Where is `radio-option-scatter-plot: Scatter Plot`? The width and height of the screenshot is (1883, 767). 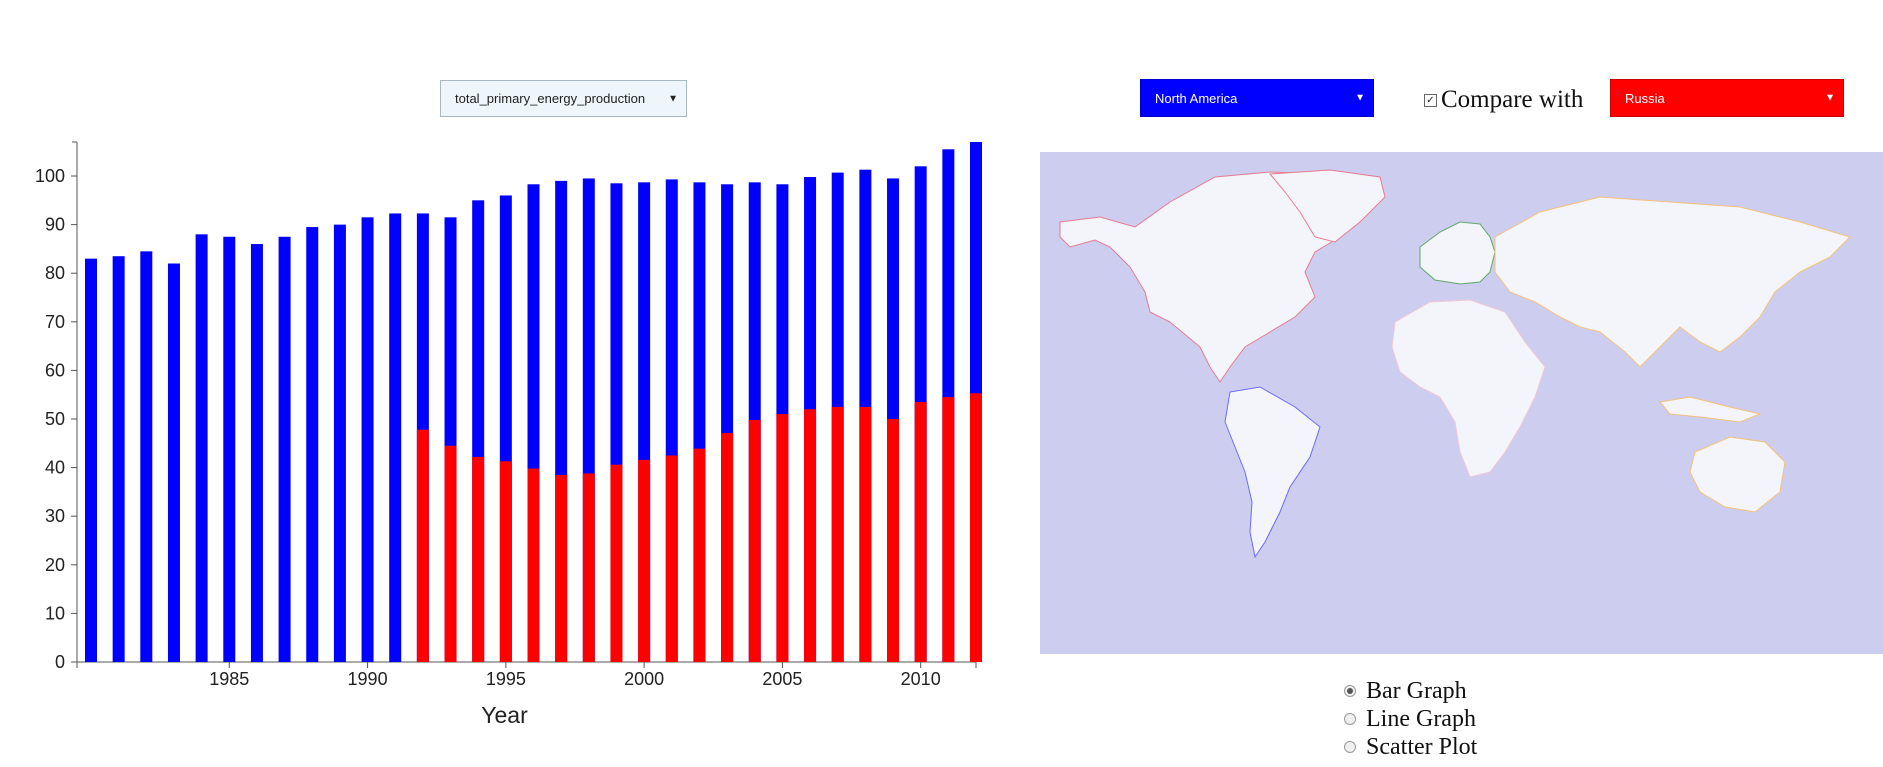 radio-option-scatter-plot: Scatter Plot is located at coordinates (1410, 747).